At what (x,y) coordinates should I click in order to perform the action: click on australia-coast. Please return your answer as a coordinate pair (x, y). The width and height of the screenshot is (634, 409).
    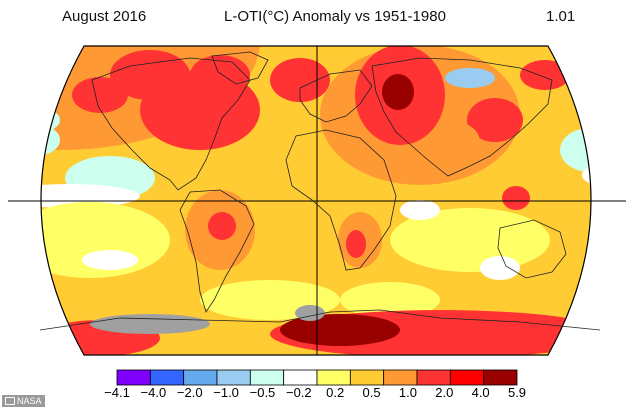
    Looking at the image, I should click on (532, 249).